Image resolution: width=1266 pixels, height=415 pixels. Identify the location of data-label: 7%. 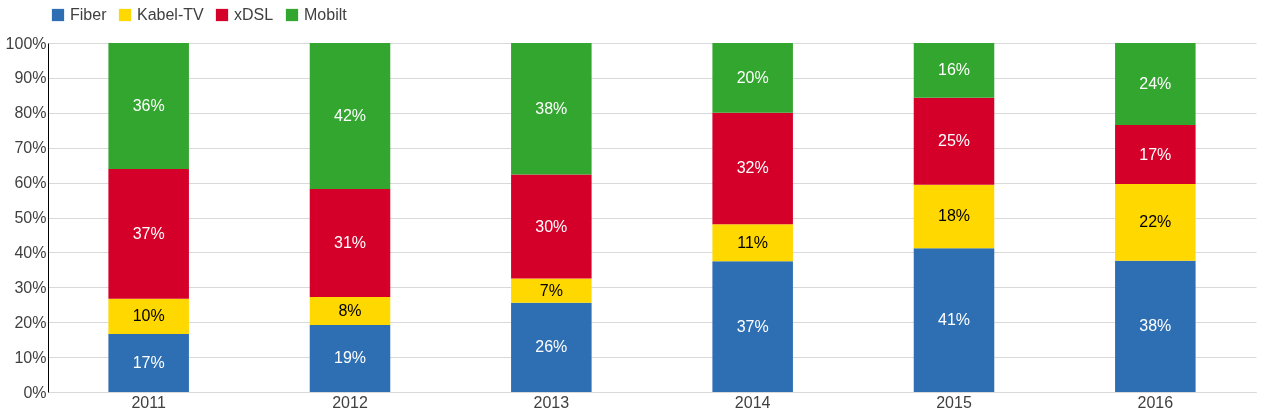
(551, 290).